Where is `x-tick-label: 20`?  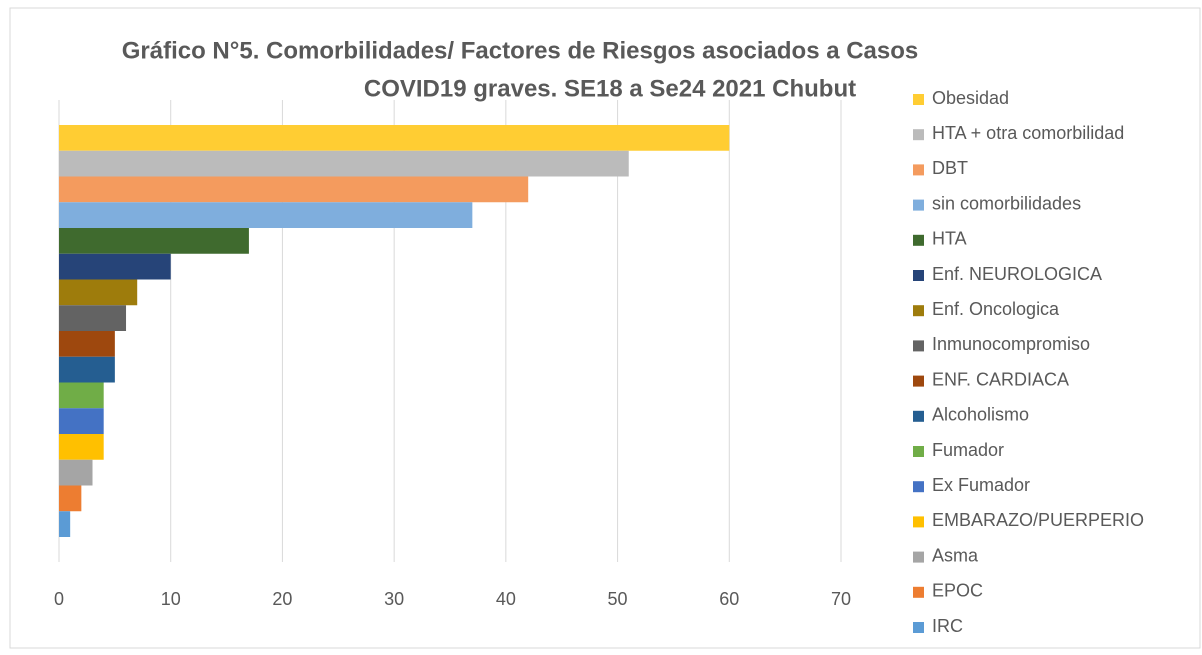
x-tick-label: 20 is located at coordinates (282, 599).